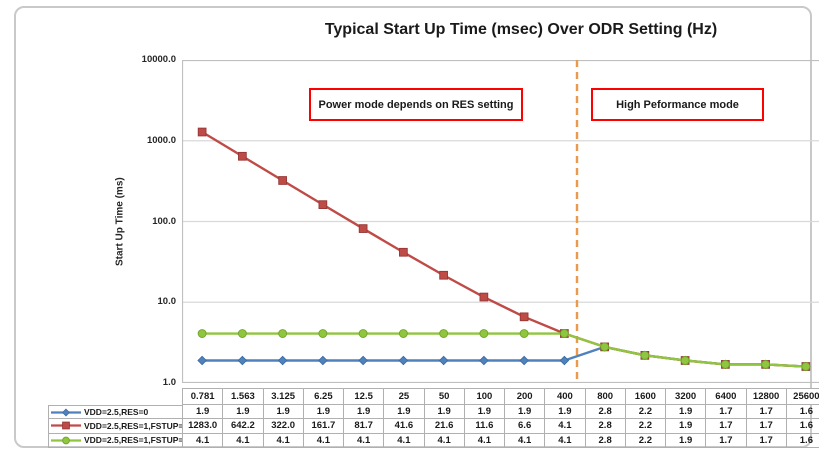 Image resolution: width=819 pixels, height=454 pixels. I want to click on odr-category-header-cell: 25, so click(404, 396).